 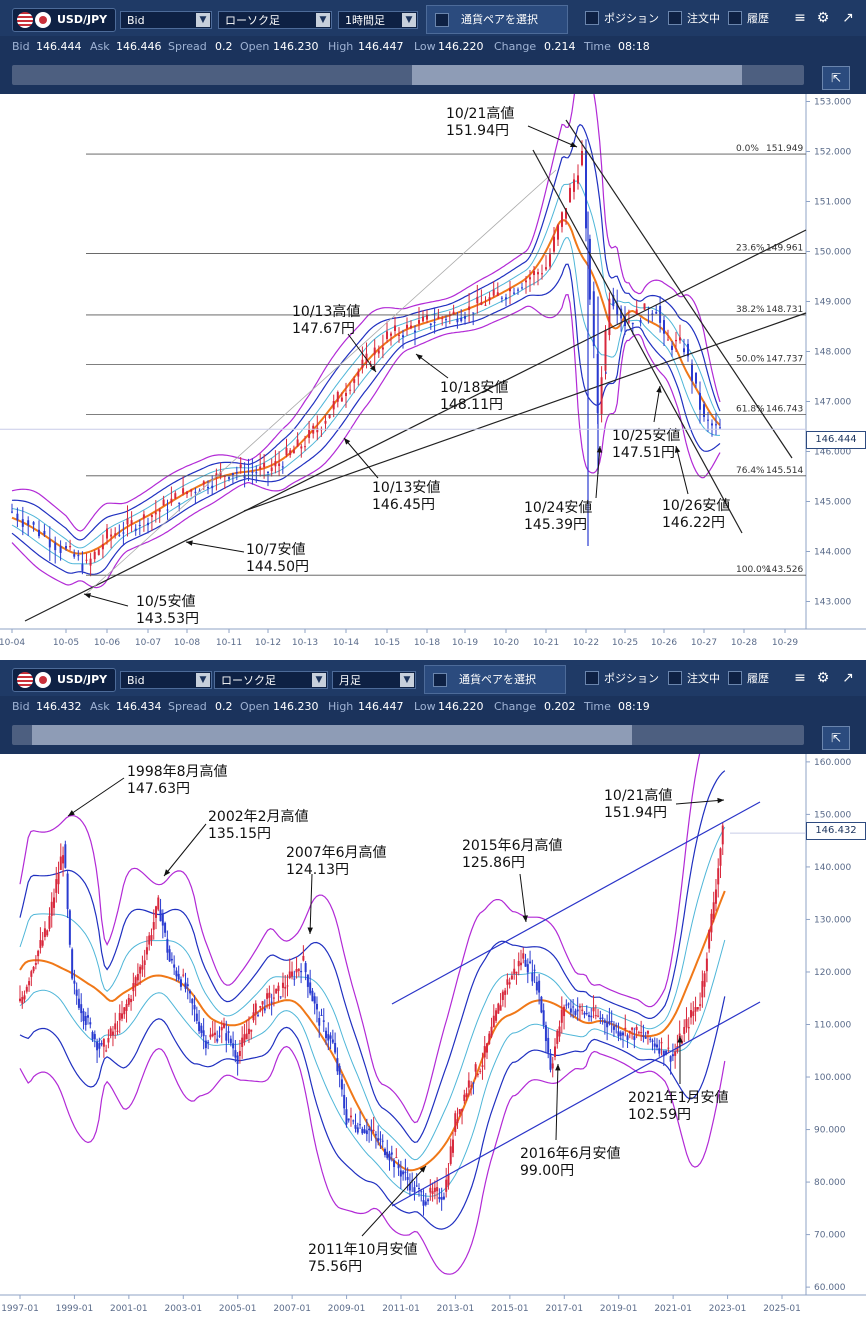 I want to click on x-tick-label: 2025-01, so click(x=782, y=1309).